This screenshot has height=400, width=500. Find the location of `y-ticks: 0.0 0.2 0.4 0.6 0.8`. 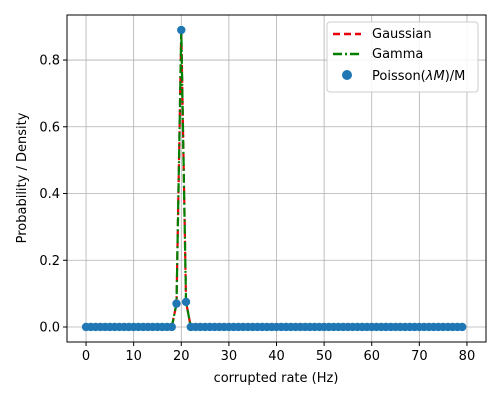

y-ticks: 0.0 0.2 0.4 0.6 0.8 is located at coordinates (53, 194).